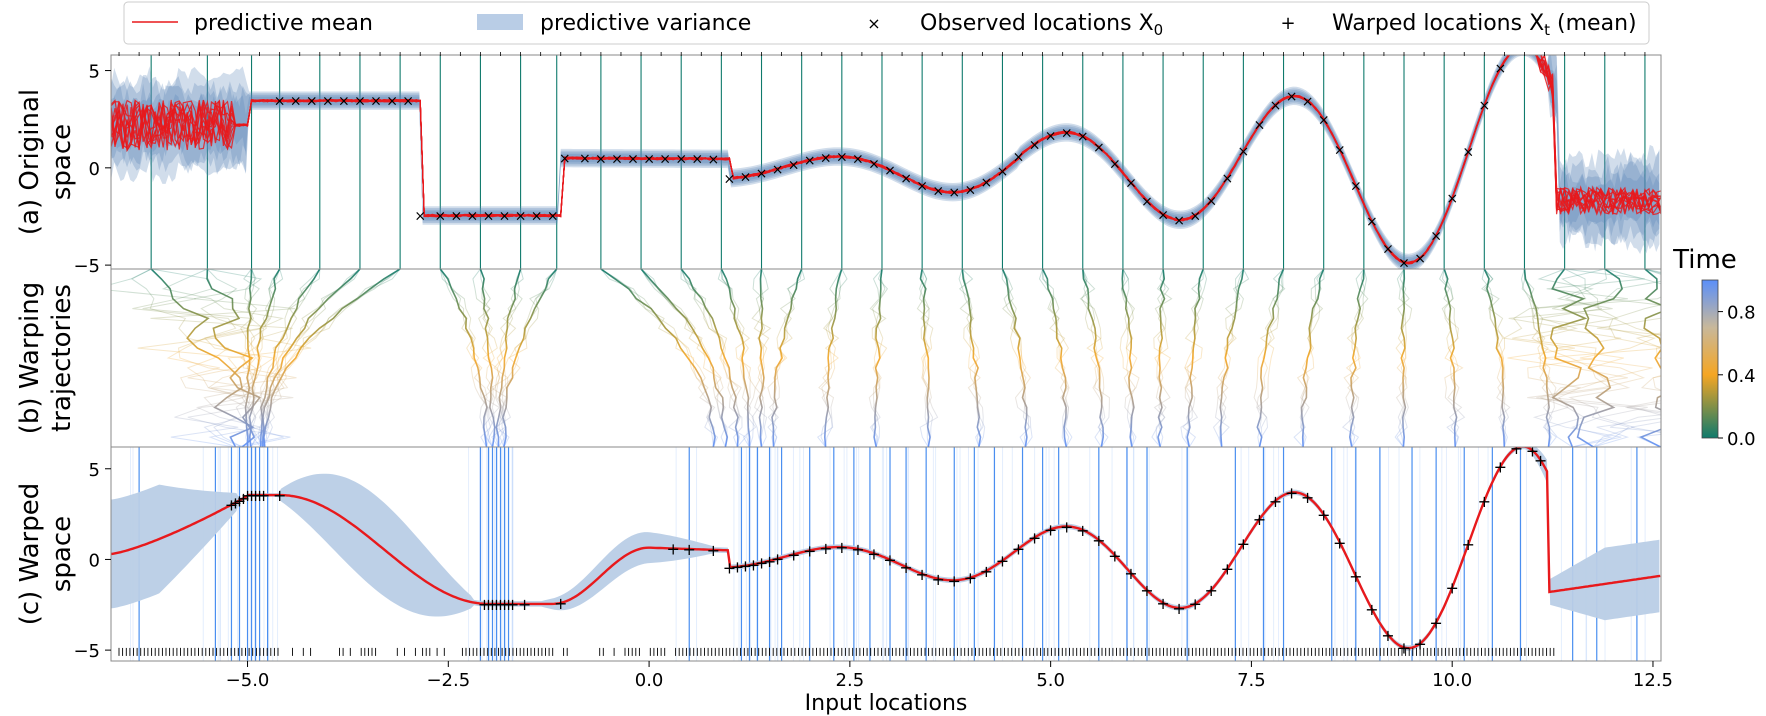  Describe the element at coordinates (745, 566) in the screenshot. I see `warped-point-25: +` at that location.